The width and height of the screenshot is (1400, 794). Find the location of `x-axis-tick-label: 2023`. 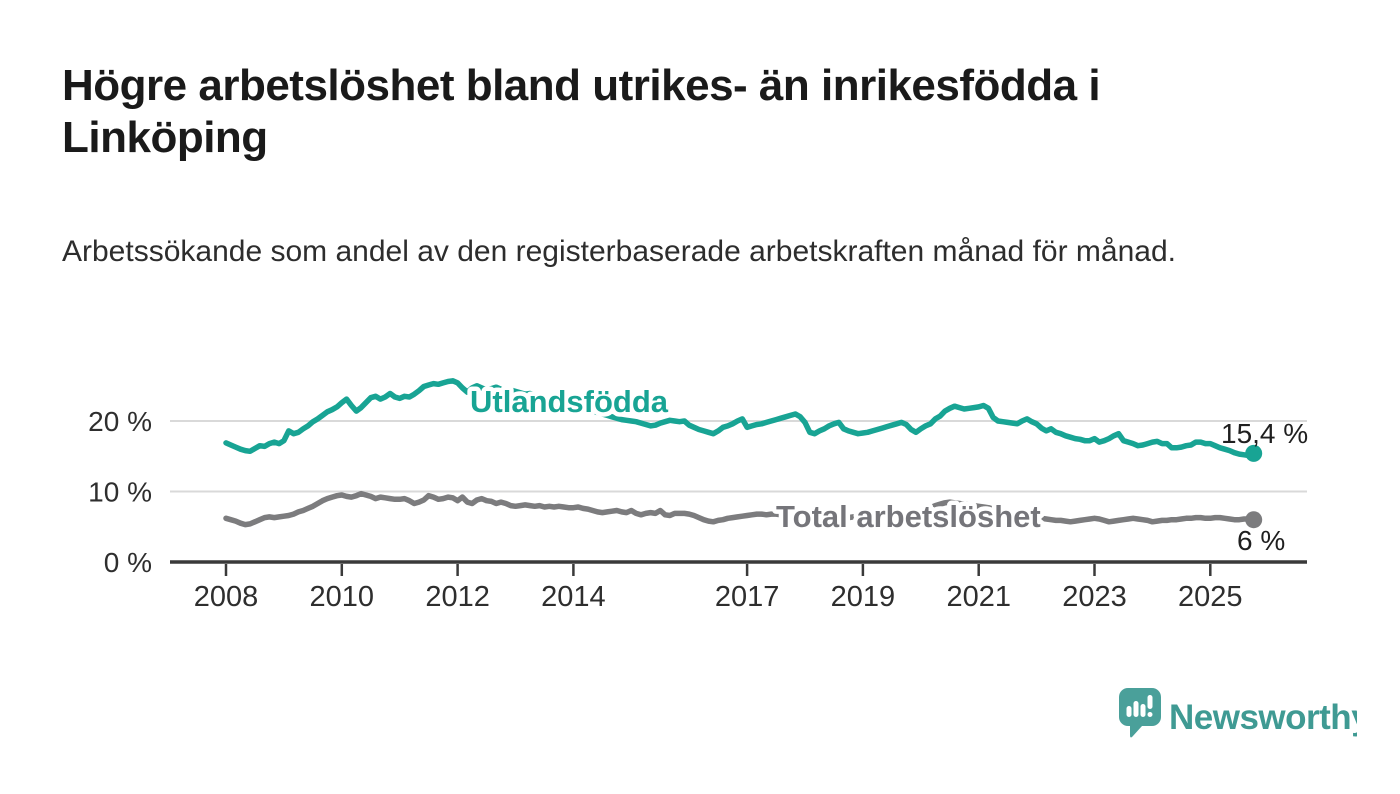

x-axis-tick-label: 2023 is located at coordinates (1094, 597).